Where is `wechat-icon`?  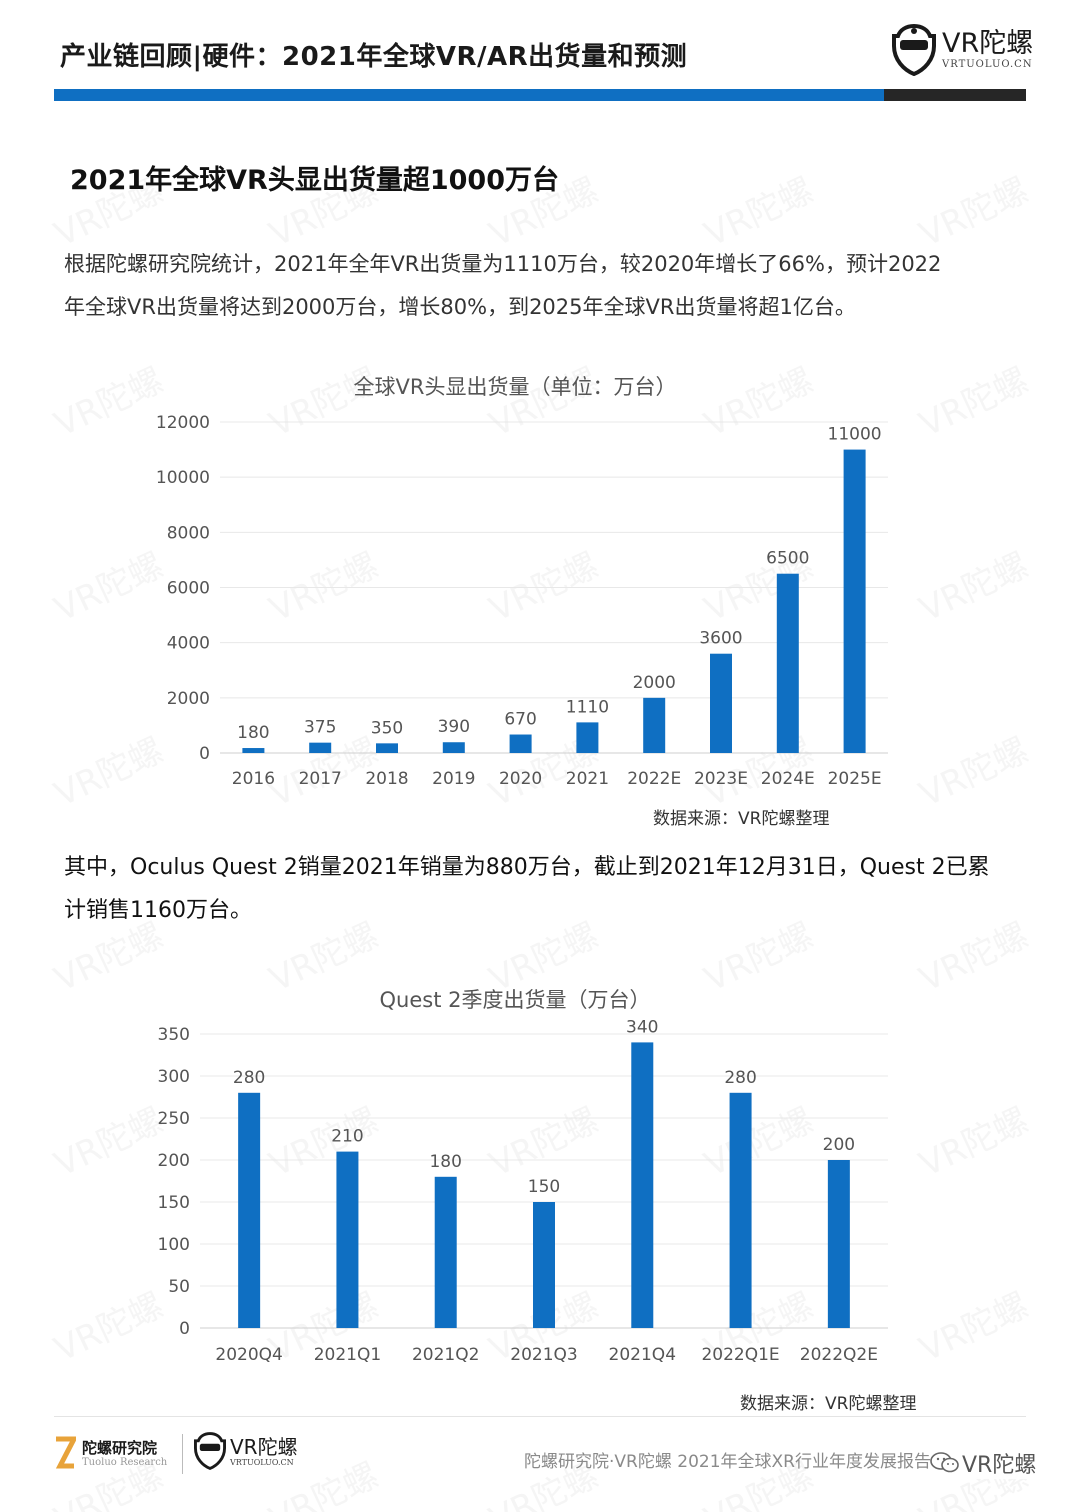
wechat-icon is located at coordinates (944, 1462).